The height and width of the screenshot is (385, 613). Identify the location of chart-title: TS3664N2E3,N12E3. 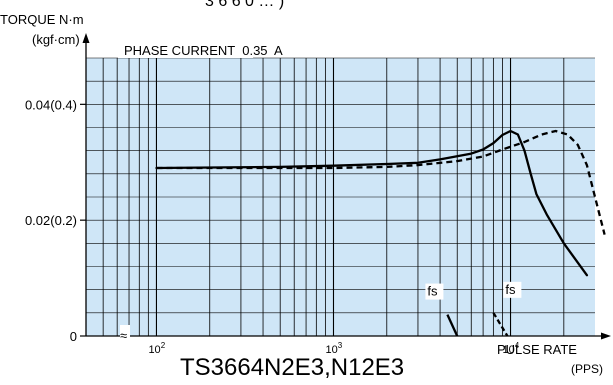
(292, 367).